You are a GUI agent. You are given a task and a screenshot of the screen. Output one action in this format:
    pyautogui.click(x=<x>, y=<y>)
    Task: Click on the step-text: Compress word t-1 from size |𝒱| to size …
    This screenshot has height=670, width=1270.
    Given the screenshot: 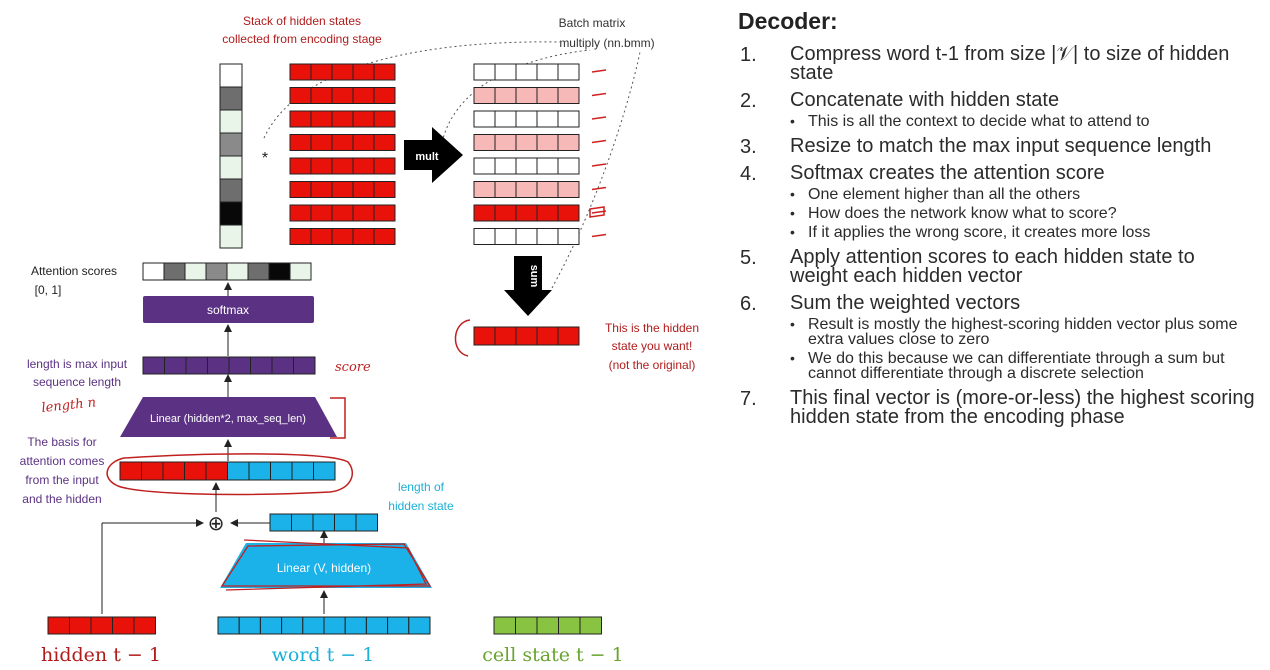 What is the action you would take?
    pyautogui.click(x=1010, y=63)
    